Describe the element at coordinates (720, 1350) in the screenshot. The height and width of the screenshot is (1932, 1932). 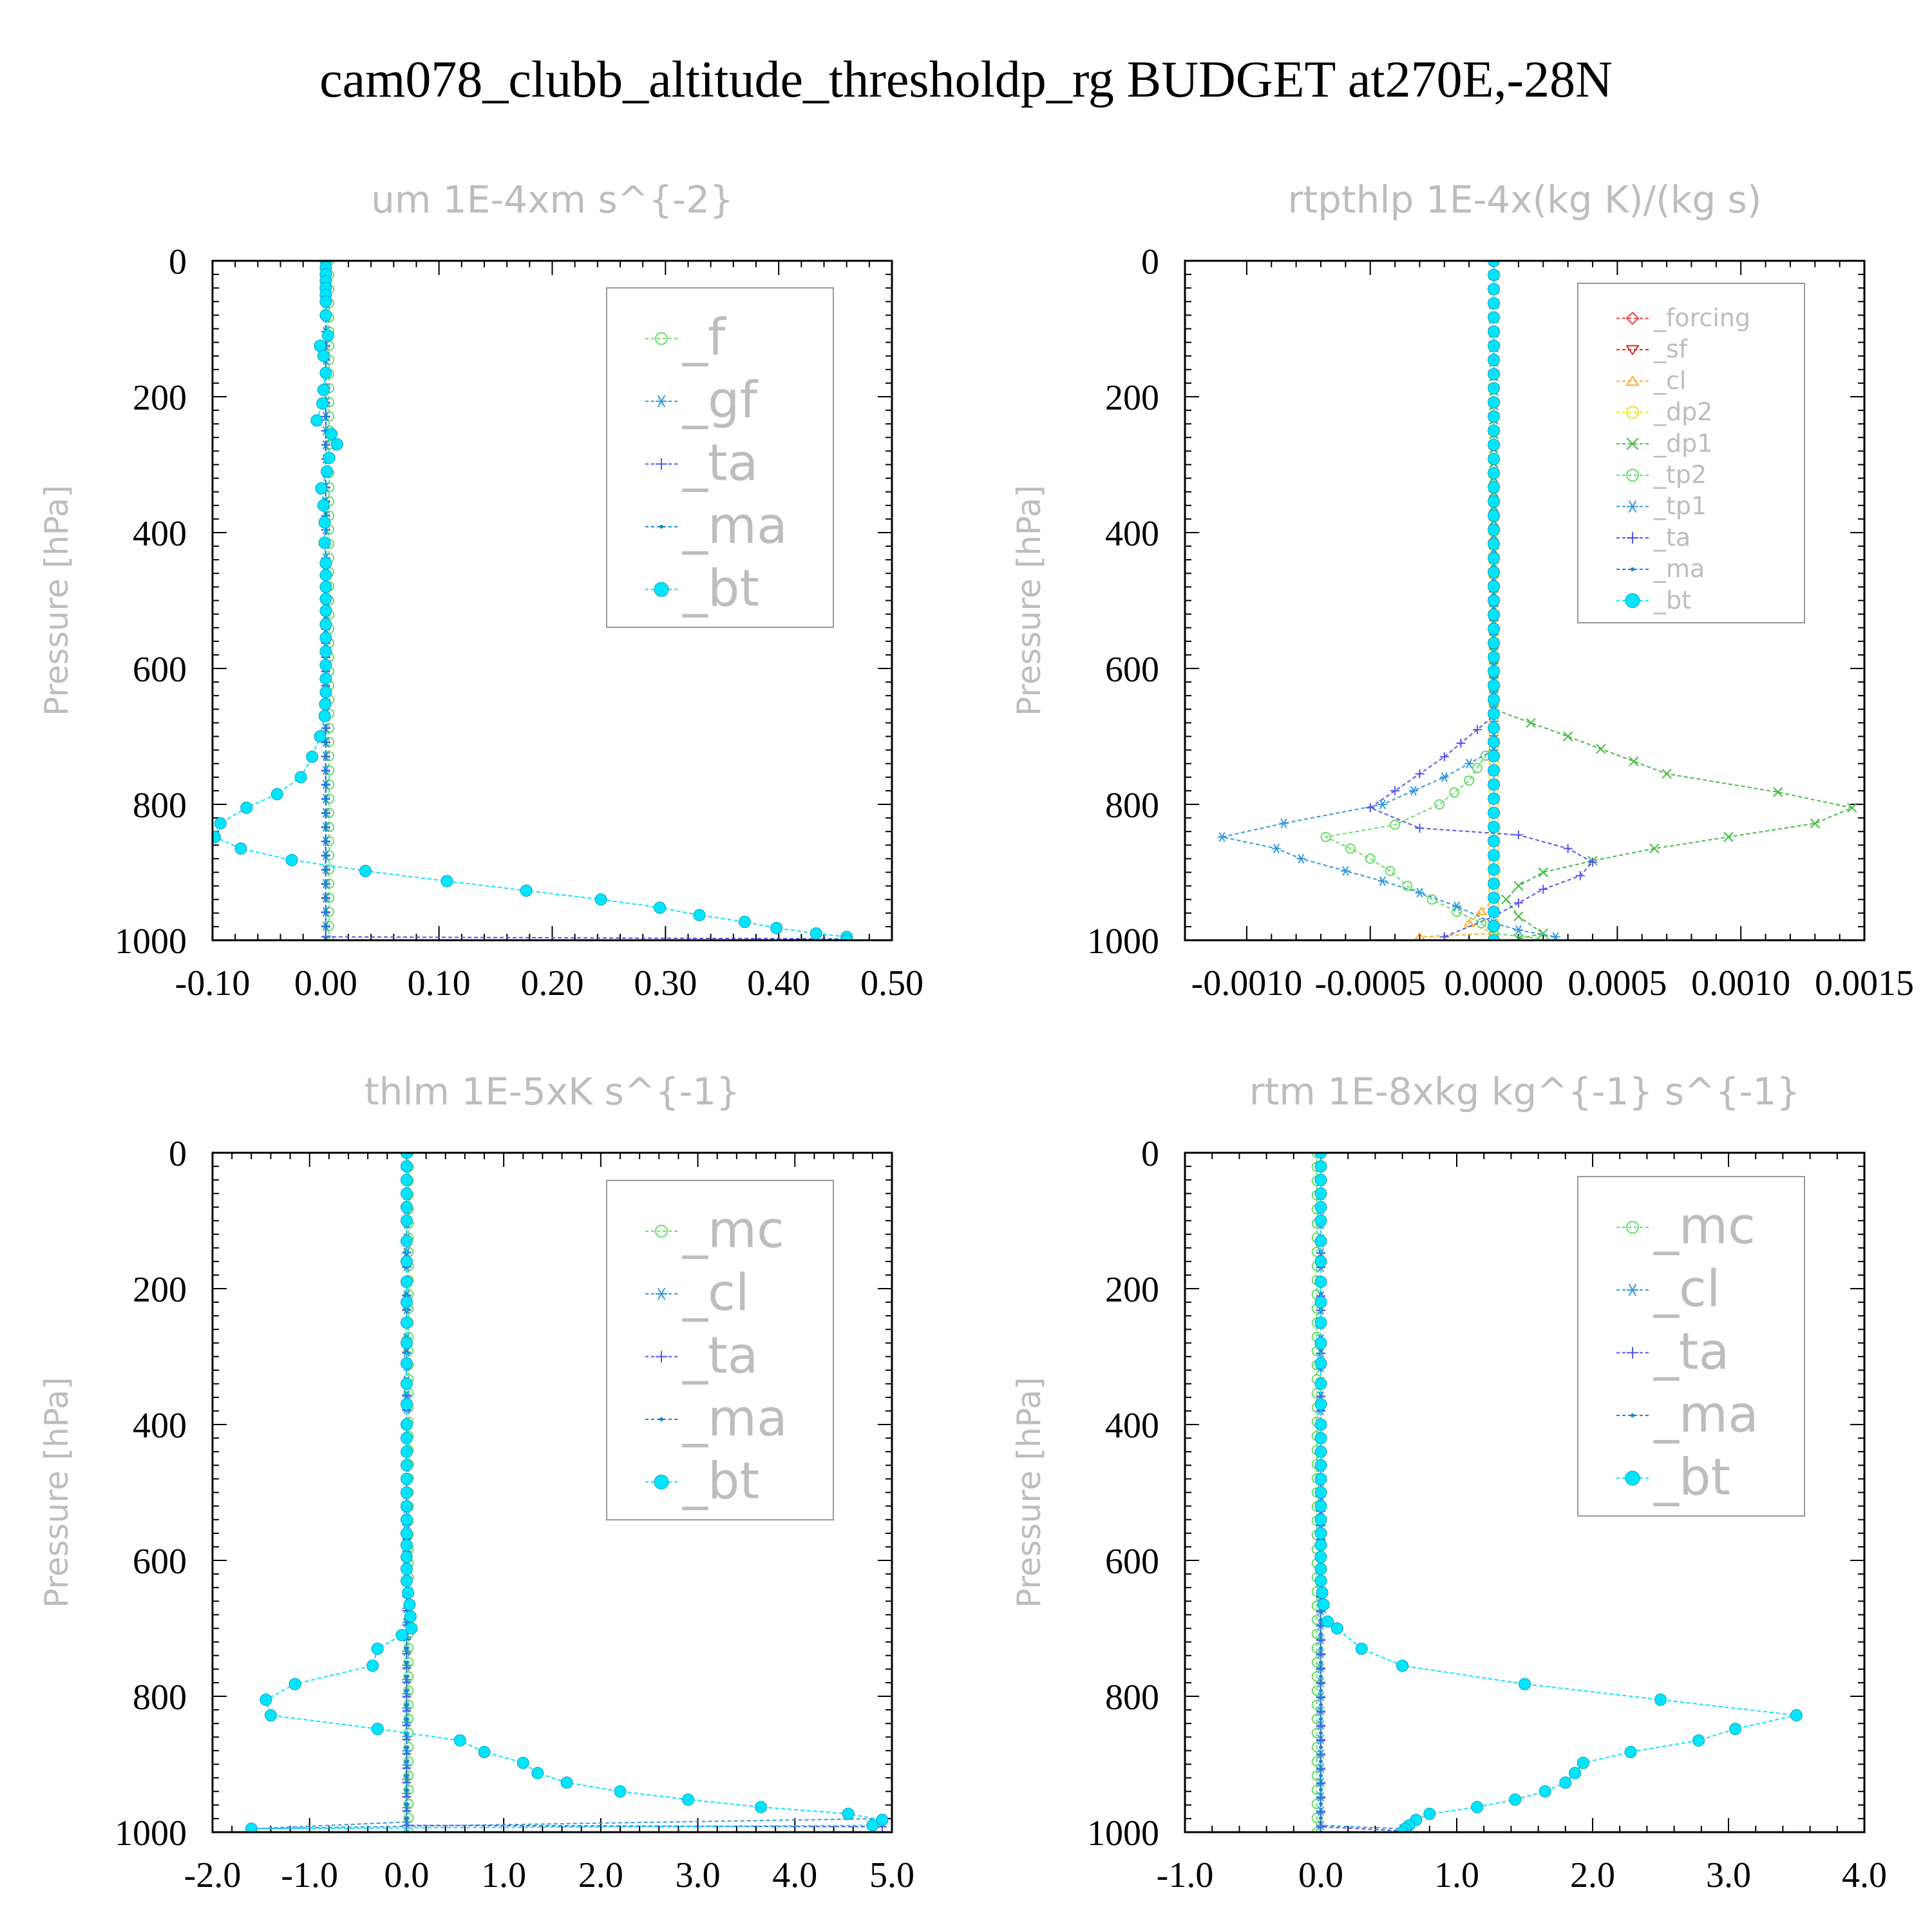
I see `legend: _mc_cl_ta_ma_bt` at that location.